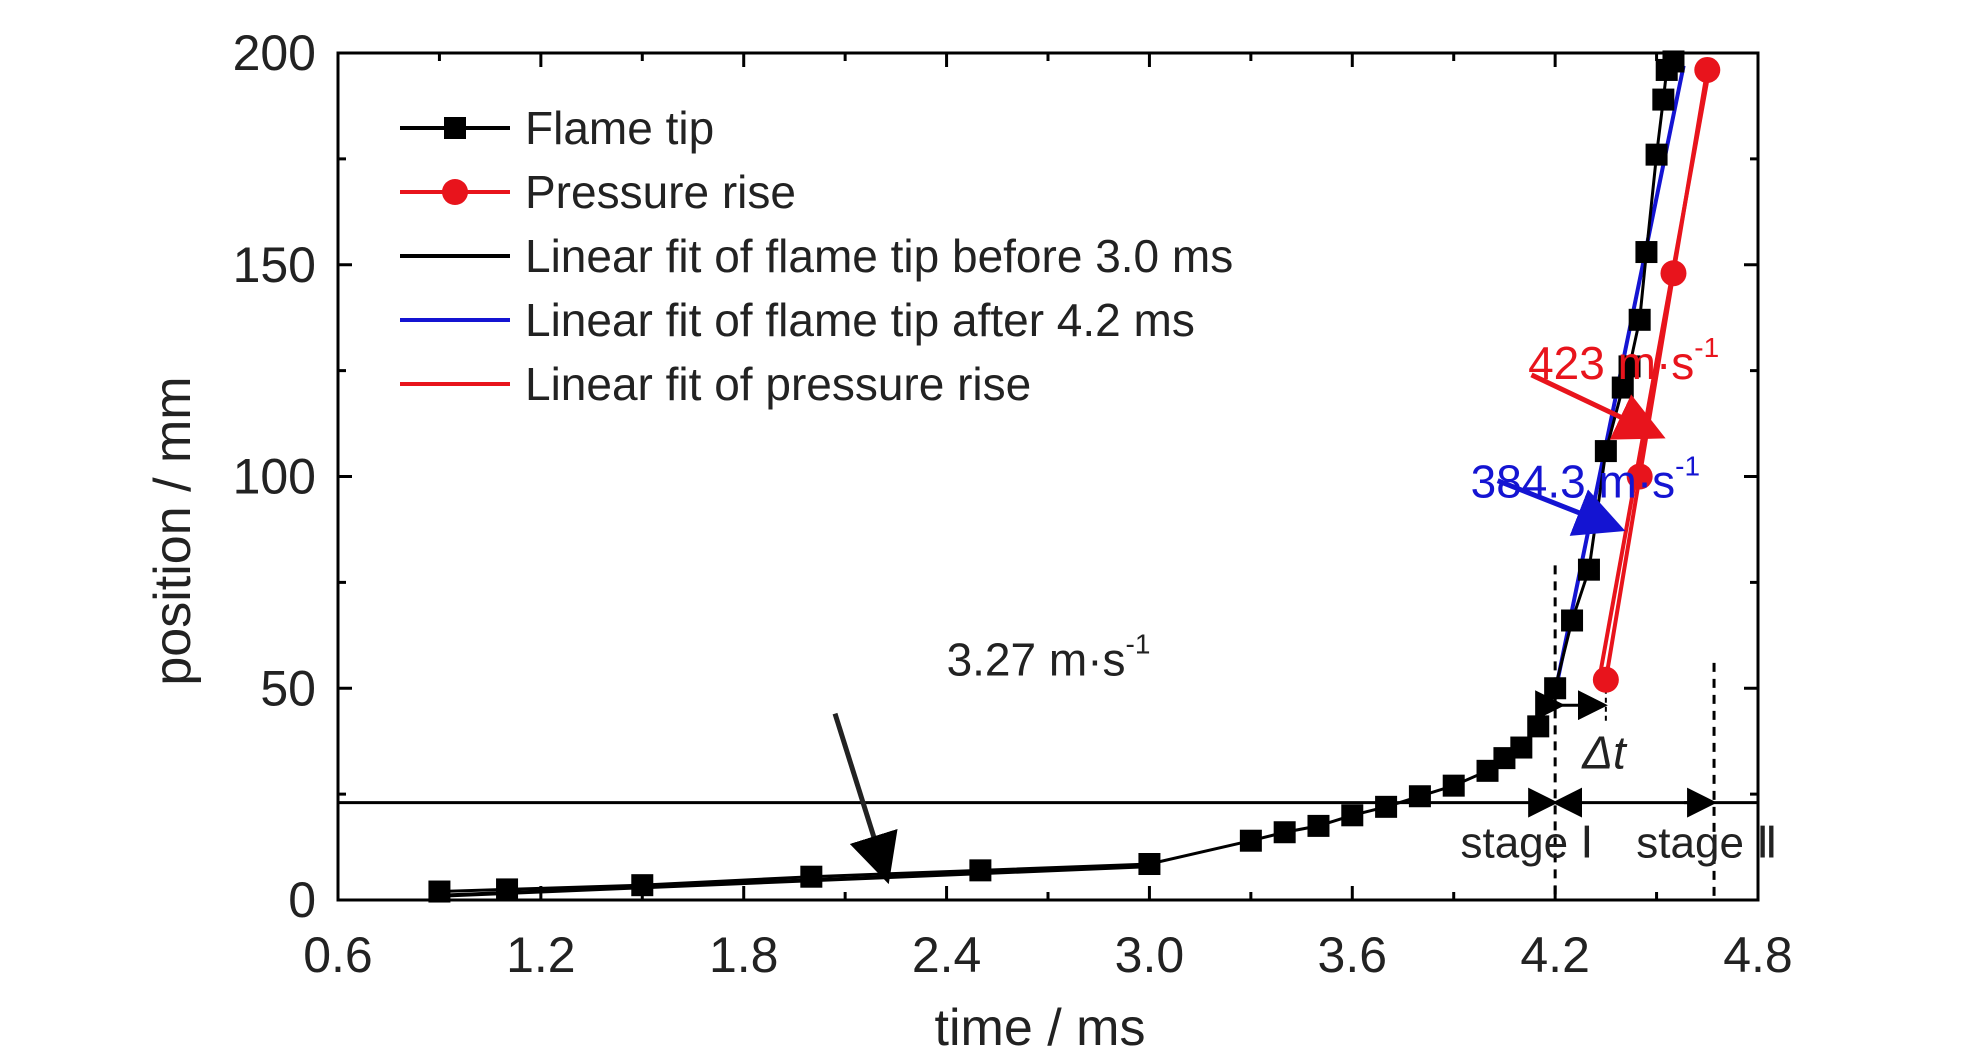  Describe the element at coordinates (274, 53) in the screenshot. I see `y-tick-label: 200` at that location.